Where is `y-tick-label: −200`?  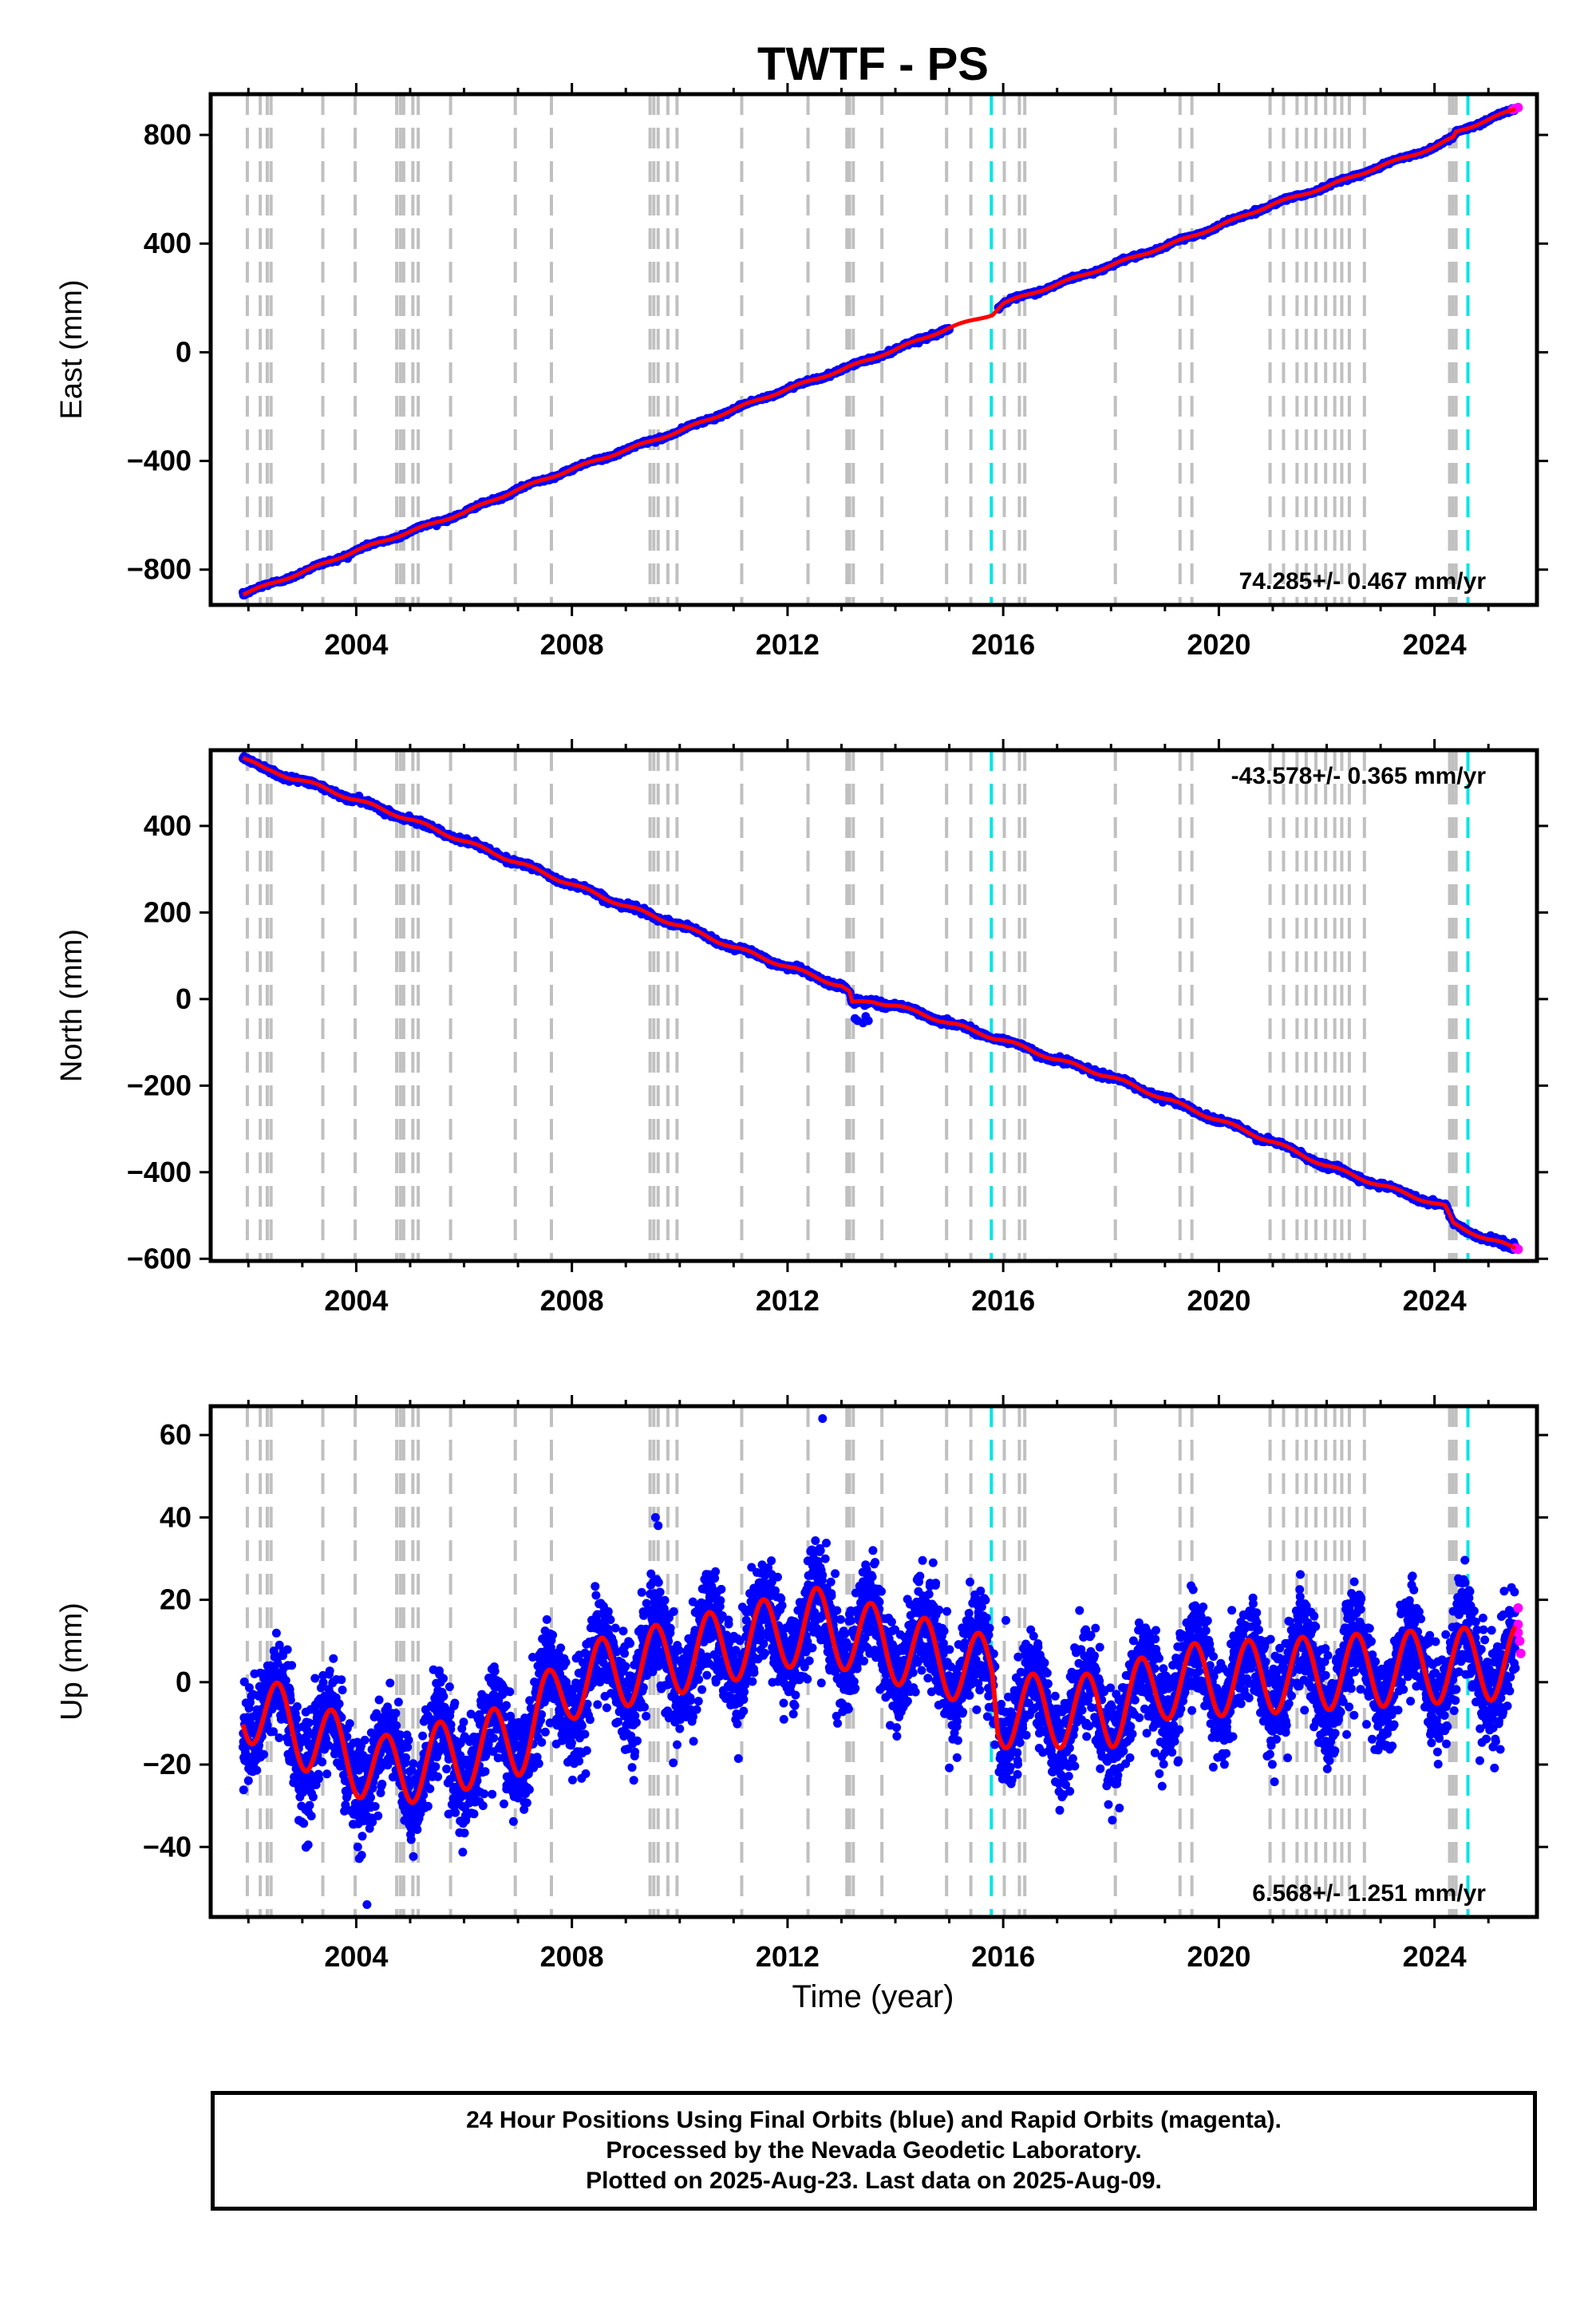 y-tick-label: −200 is located at coordinates (159, 1085).